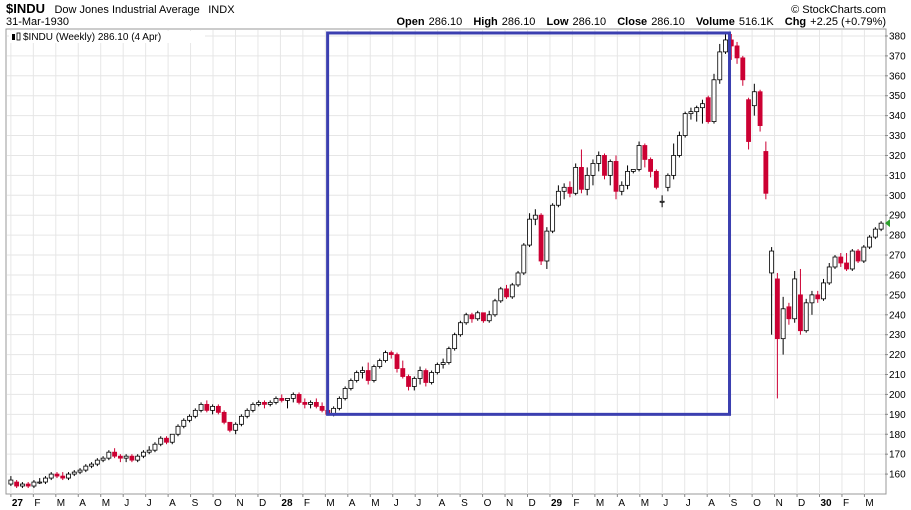  I want to click on volume-value: 516.1K, so click(757, 22).